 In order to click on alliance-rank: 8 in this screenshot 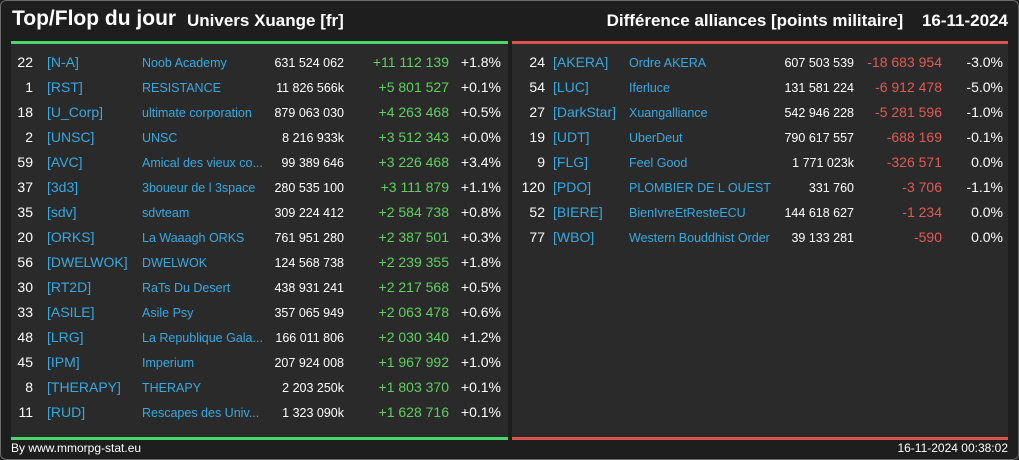, I will do `click(29, 387)`.